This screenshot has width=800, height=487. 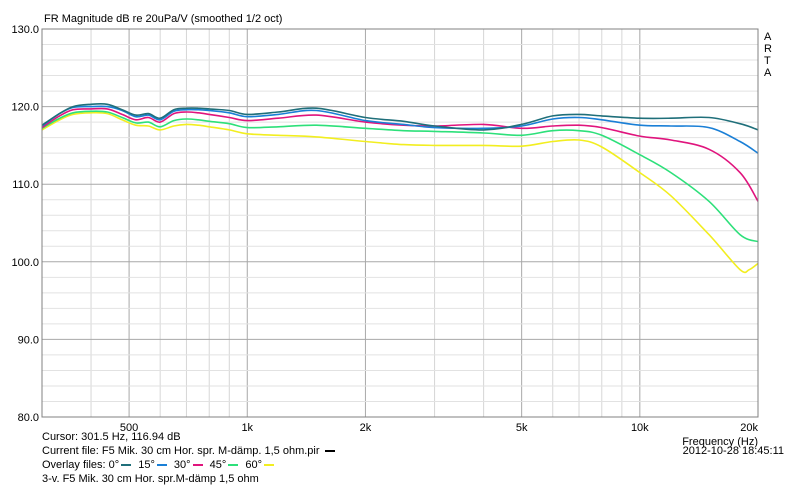 What do you see at coordinates (25, 263) in the screenshot?
I see `y-tick-label: 100.0` at bounding box center [25, 263].